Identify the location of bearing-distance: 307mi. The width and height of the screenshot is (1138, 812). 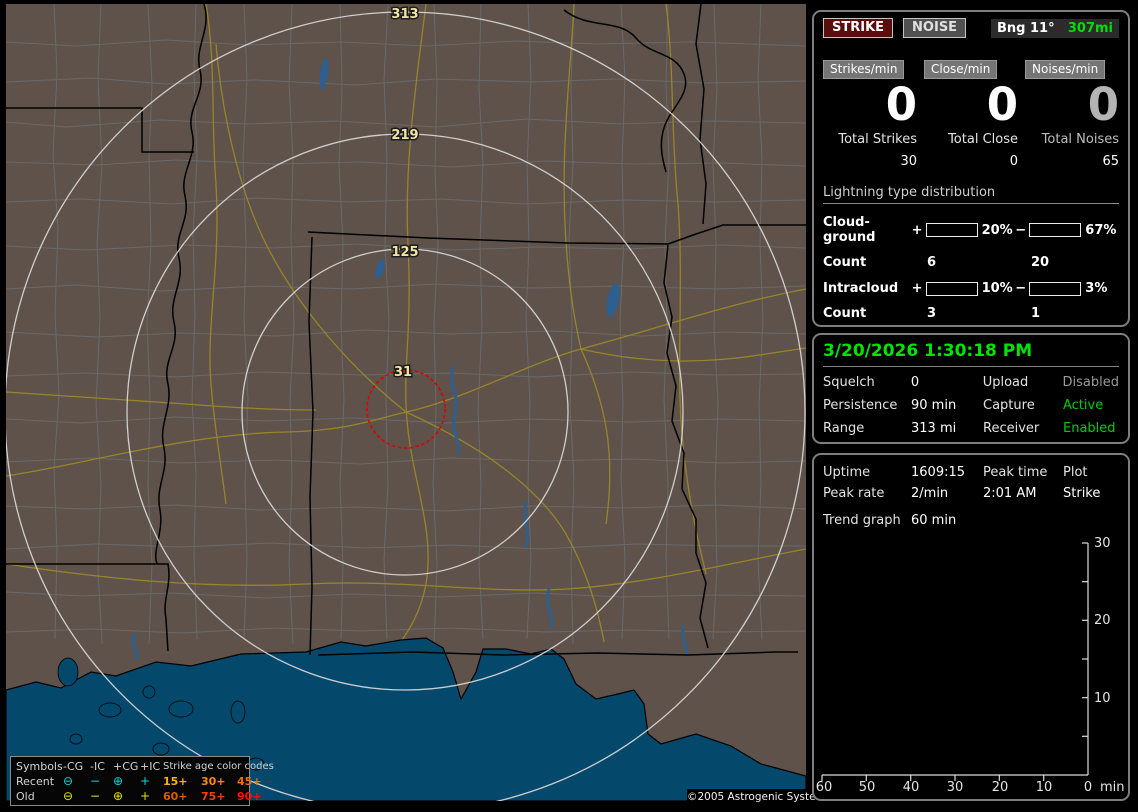
(1090, 28).